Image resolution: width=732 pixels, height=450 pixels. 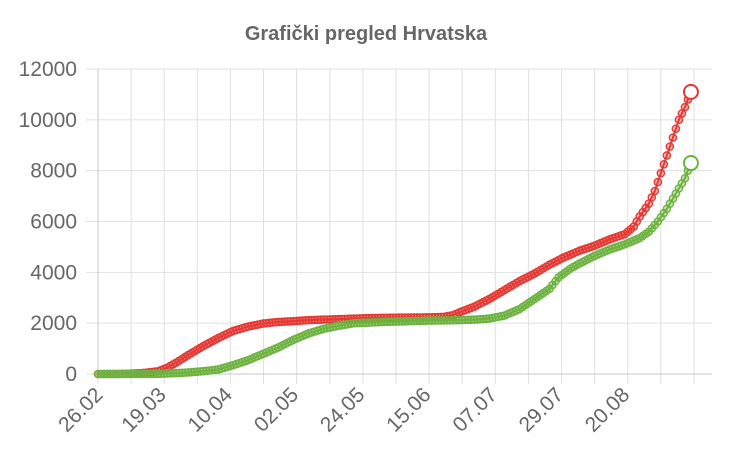 I want to click on y-axis: 0 2000 4000 6000 8000 10000 12000, so click(x=48, y=222).